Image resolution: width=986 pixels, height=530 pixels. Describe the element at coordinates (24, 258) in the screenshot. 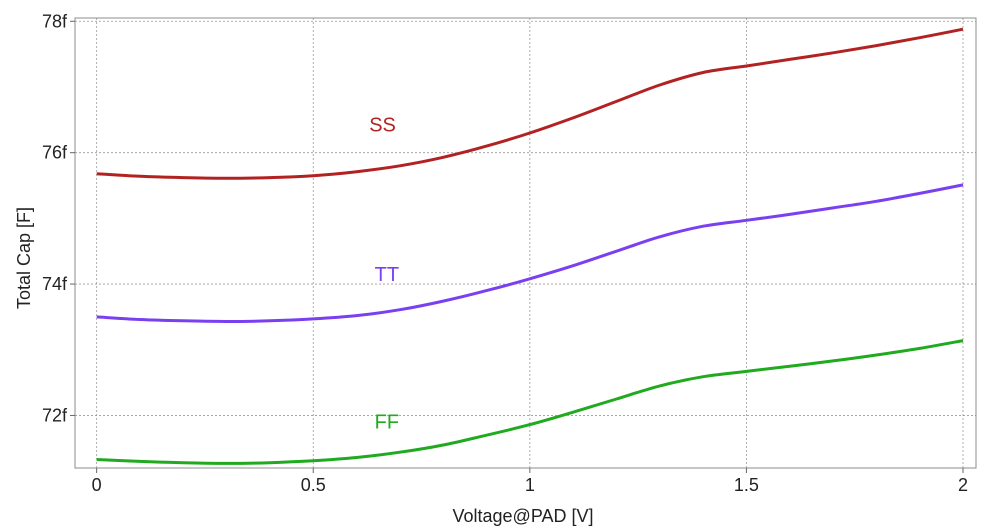

I see `y-axis-title: Total Cap [F]` at that location.